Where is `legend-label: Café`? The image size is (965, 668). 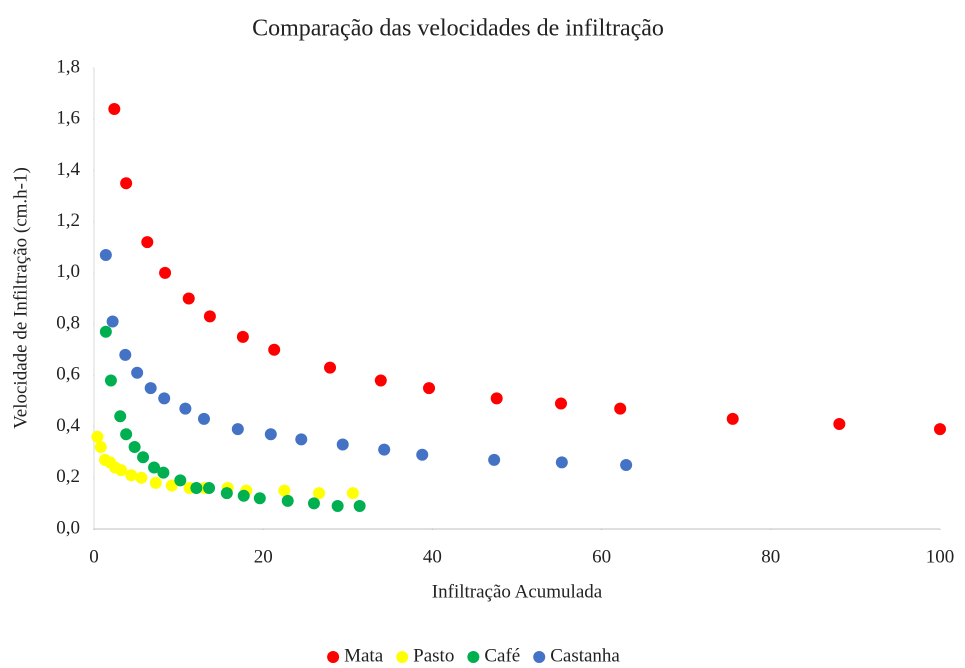 legend-label: Café is located at coordinates (502, 655).